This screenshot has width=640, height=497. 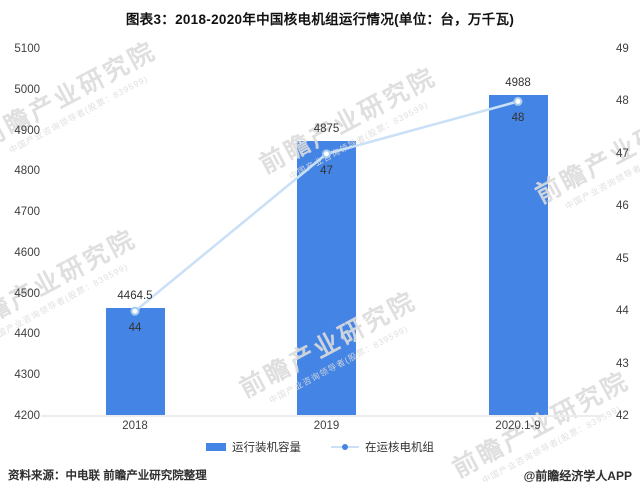 What do you see at coordinates (622, 101) in the screenshot?
I see `y-axis-right-tick-label: 48` at bounding box center [622, 101].